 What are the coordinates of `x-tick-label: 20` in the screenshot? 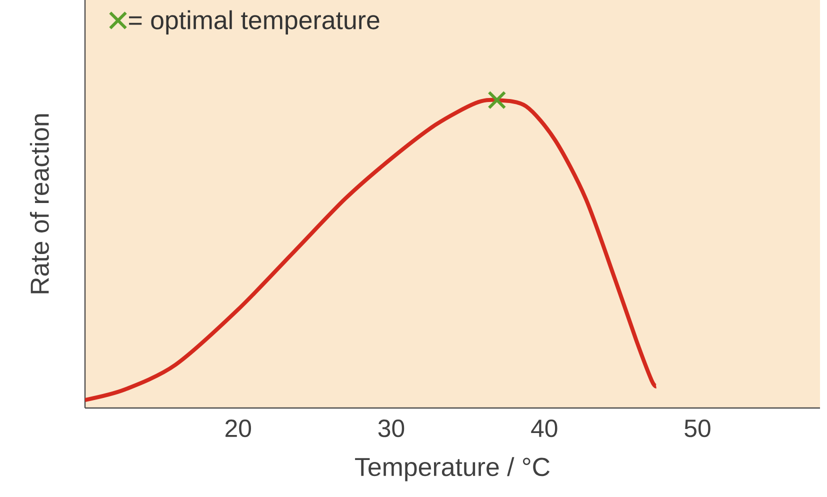 It's located at (238, 429).